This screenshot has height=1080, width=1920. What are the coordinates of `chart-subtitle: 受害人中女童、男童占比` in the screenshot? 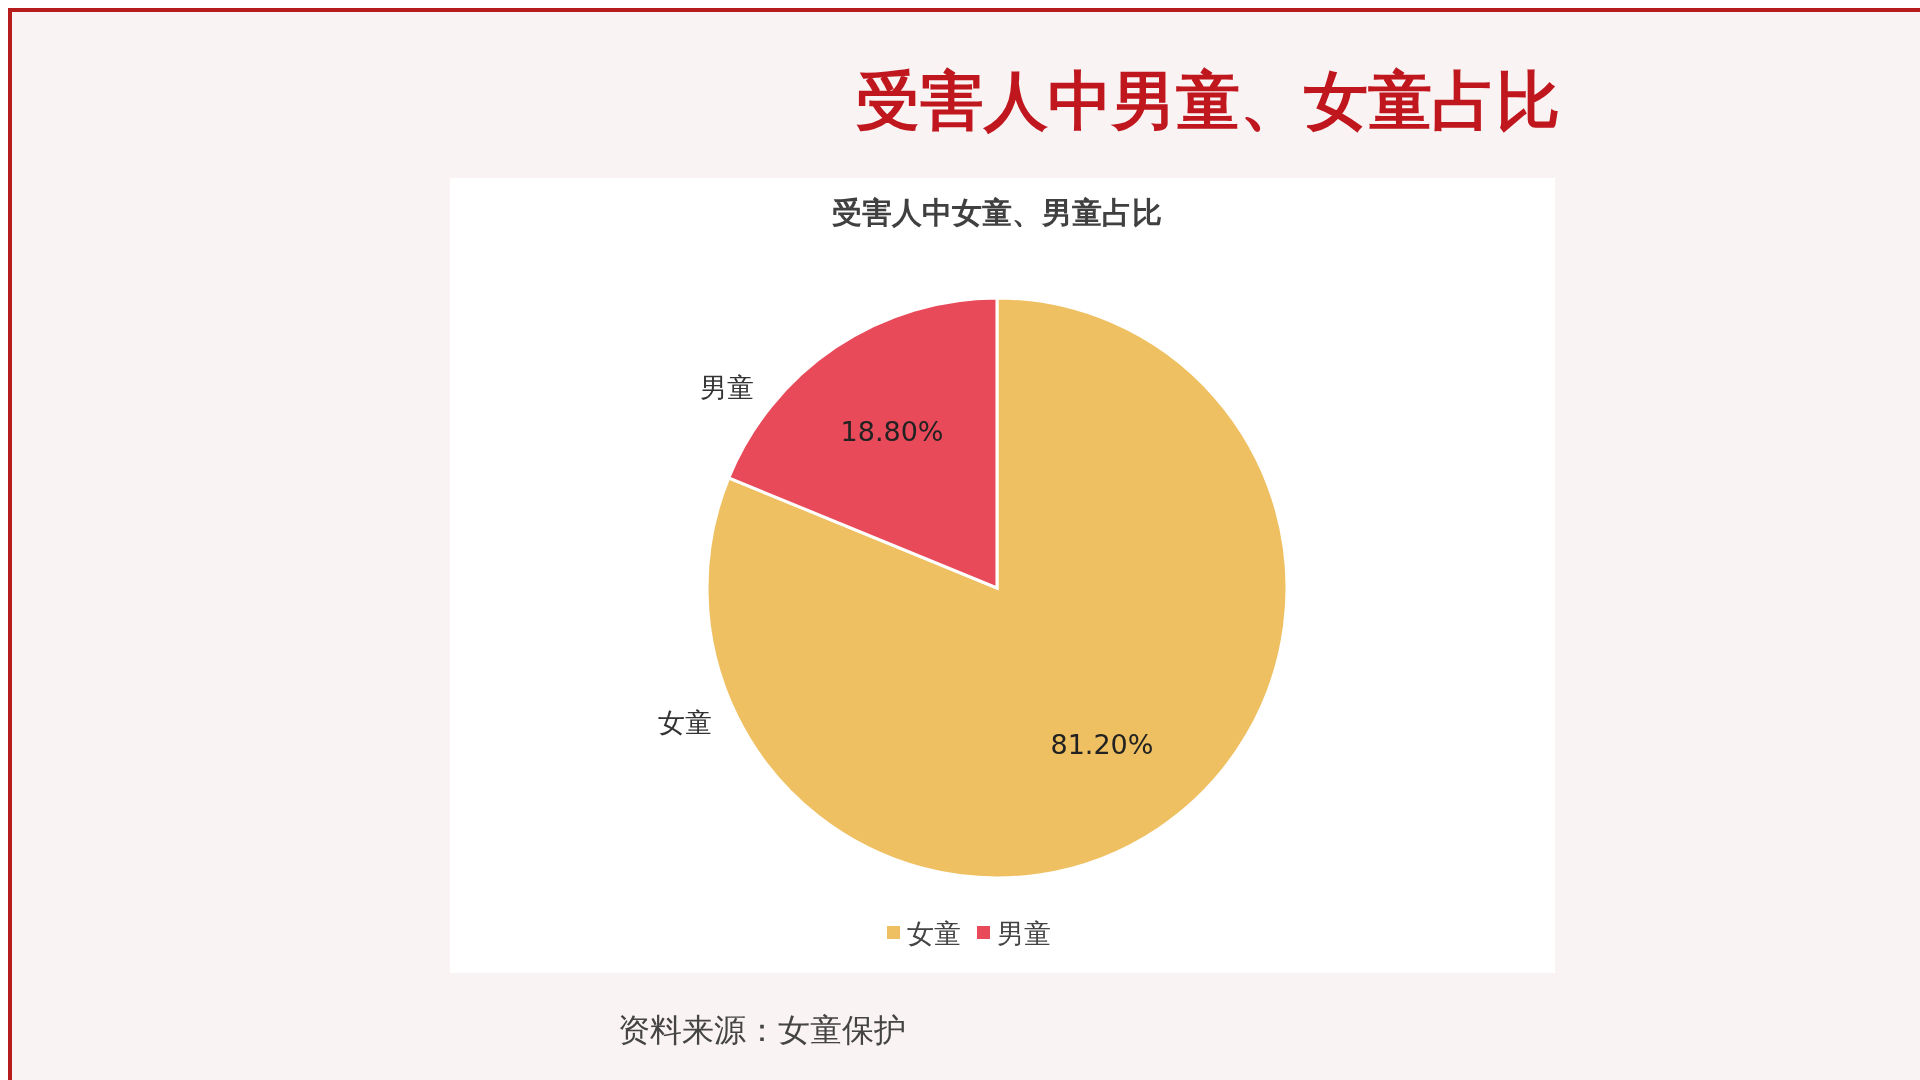 It's located at (997, 212).